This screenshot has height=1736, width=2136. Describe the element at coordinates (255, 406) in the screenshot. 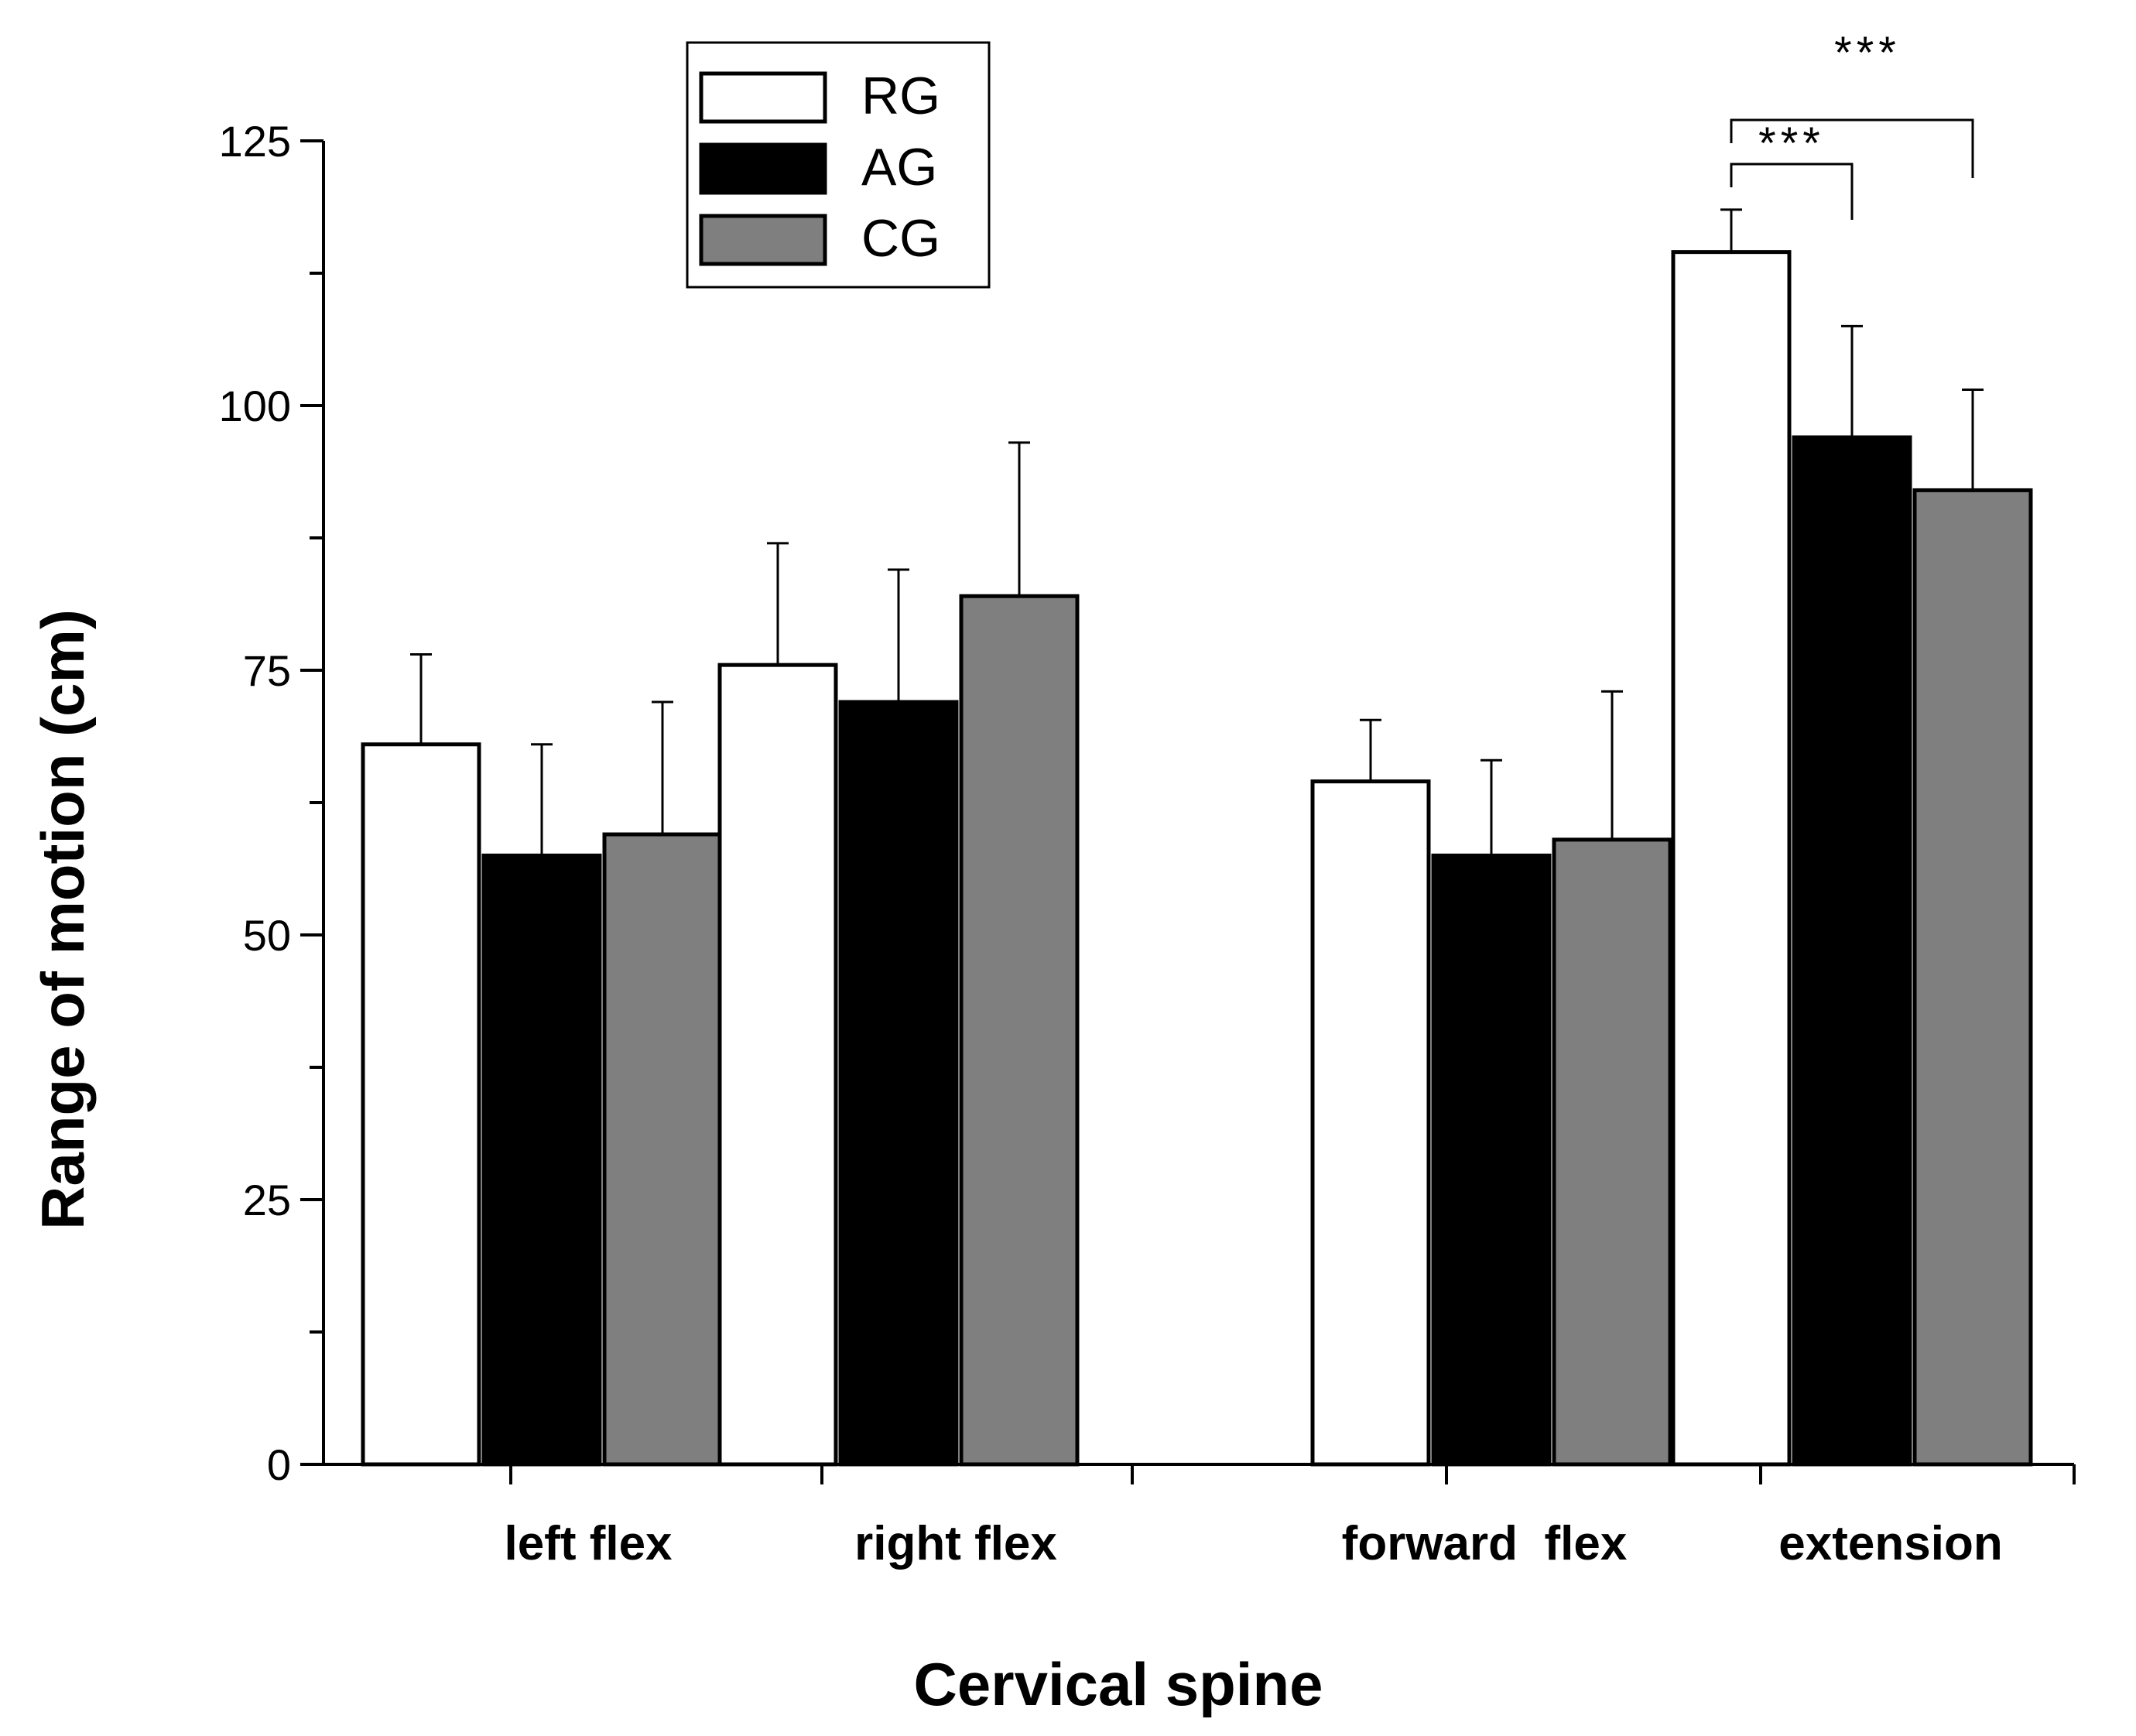

I see `y-tick-label: 100` at that location.